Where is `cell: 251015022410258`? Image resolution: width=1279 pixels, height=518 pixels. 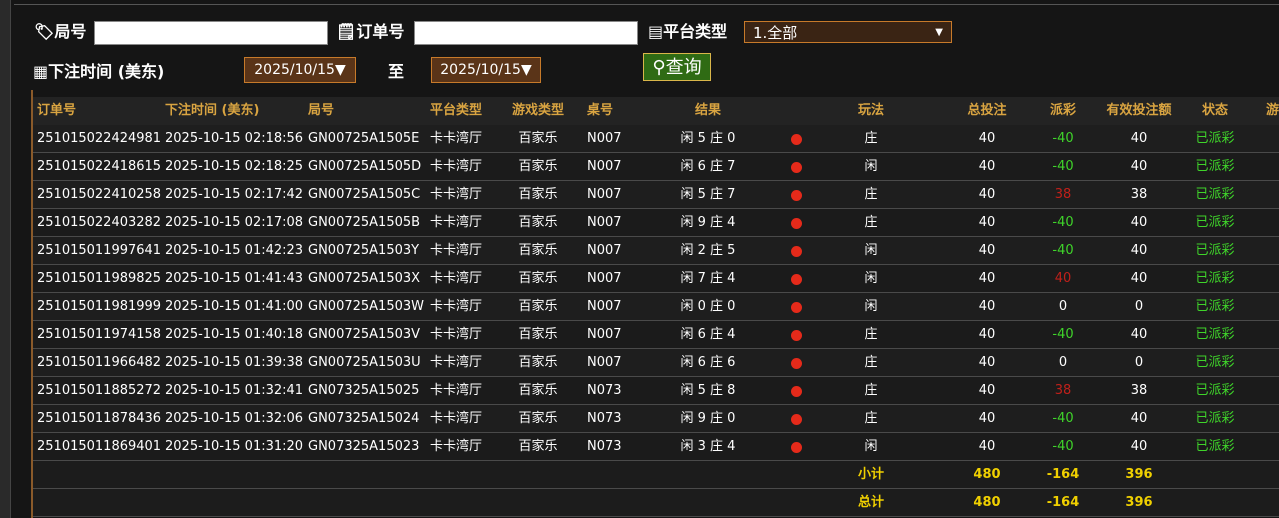 cell: 251015022410258 is located at coordinates (99, 194).